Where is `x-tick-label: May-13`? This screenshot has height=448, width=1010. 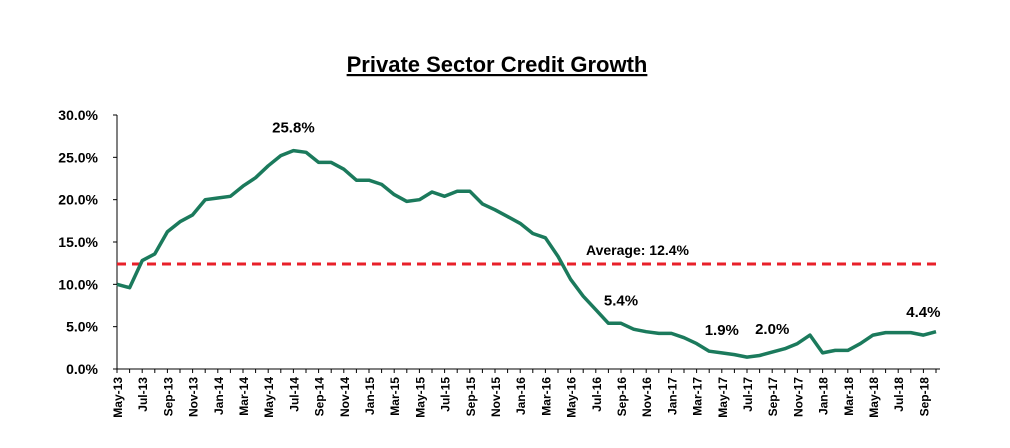 x-tick-label: May-13 is located at coordinates (118, 397).